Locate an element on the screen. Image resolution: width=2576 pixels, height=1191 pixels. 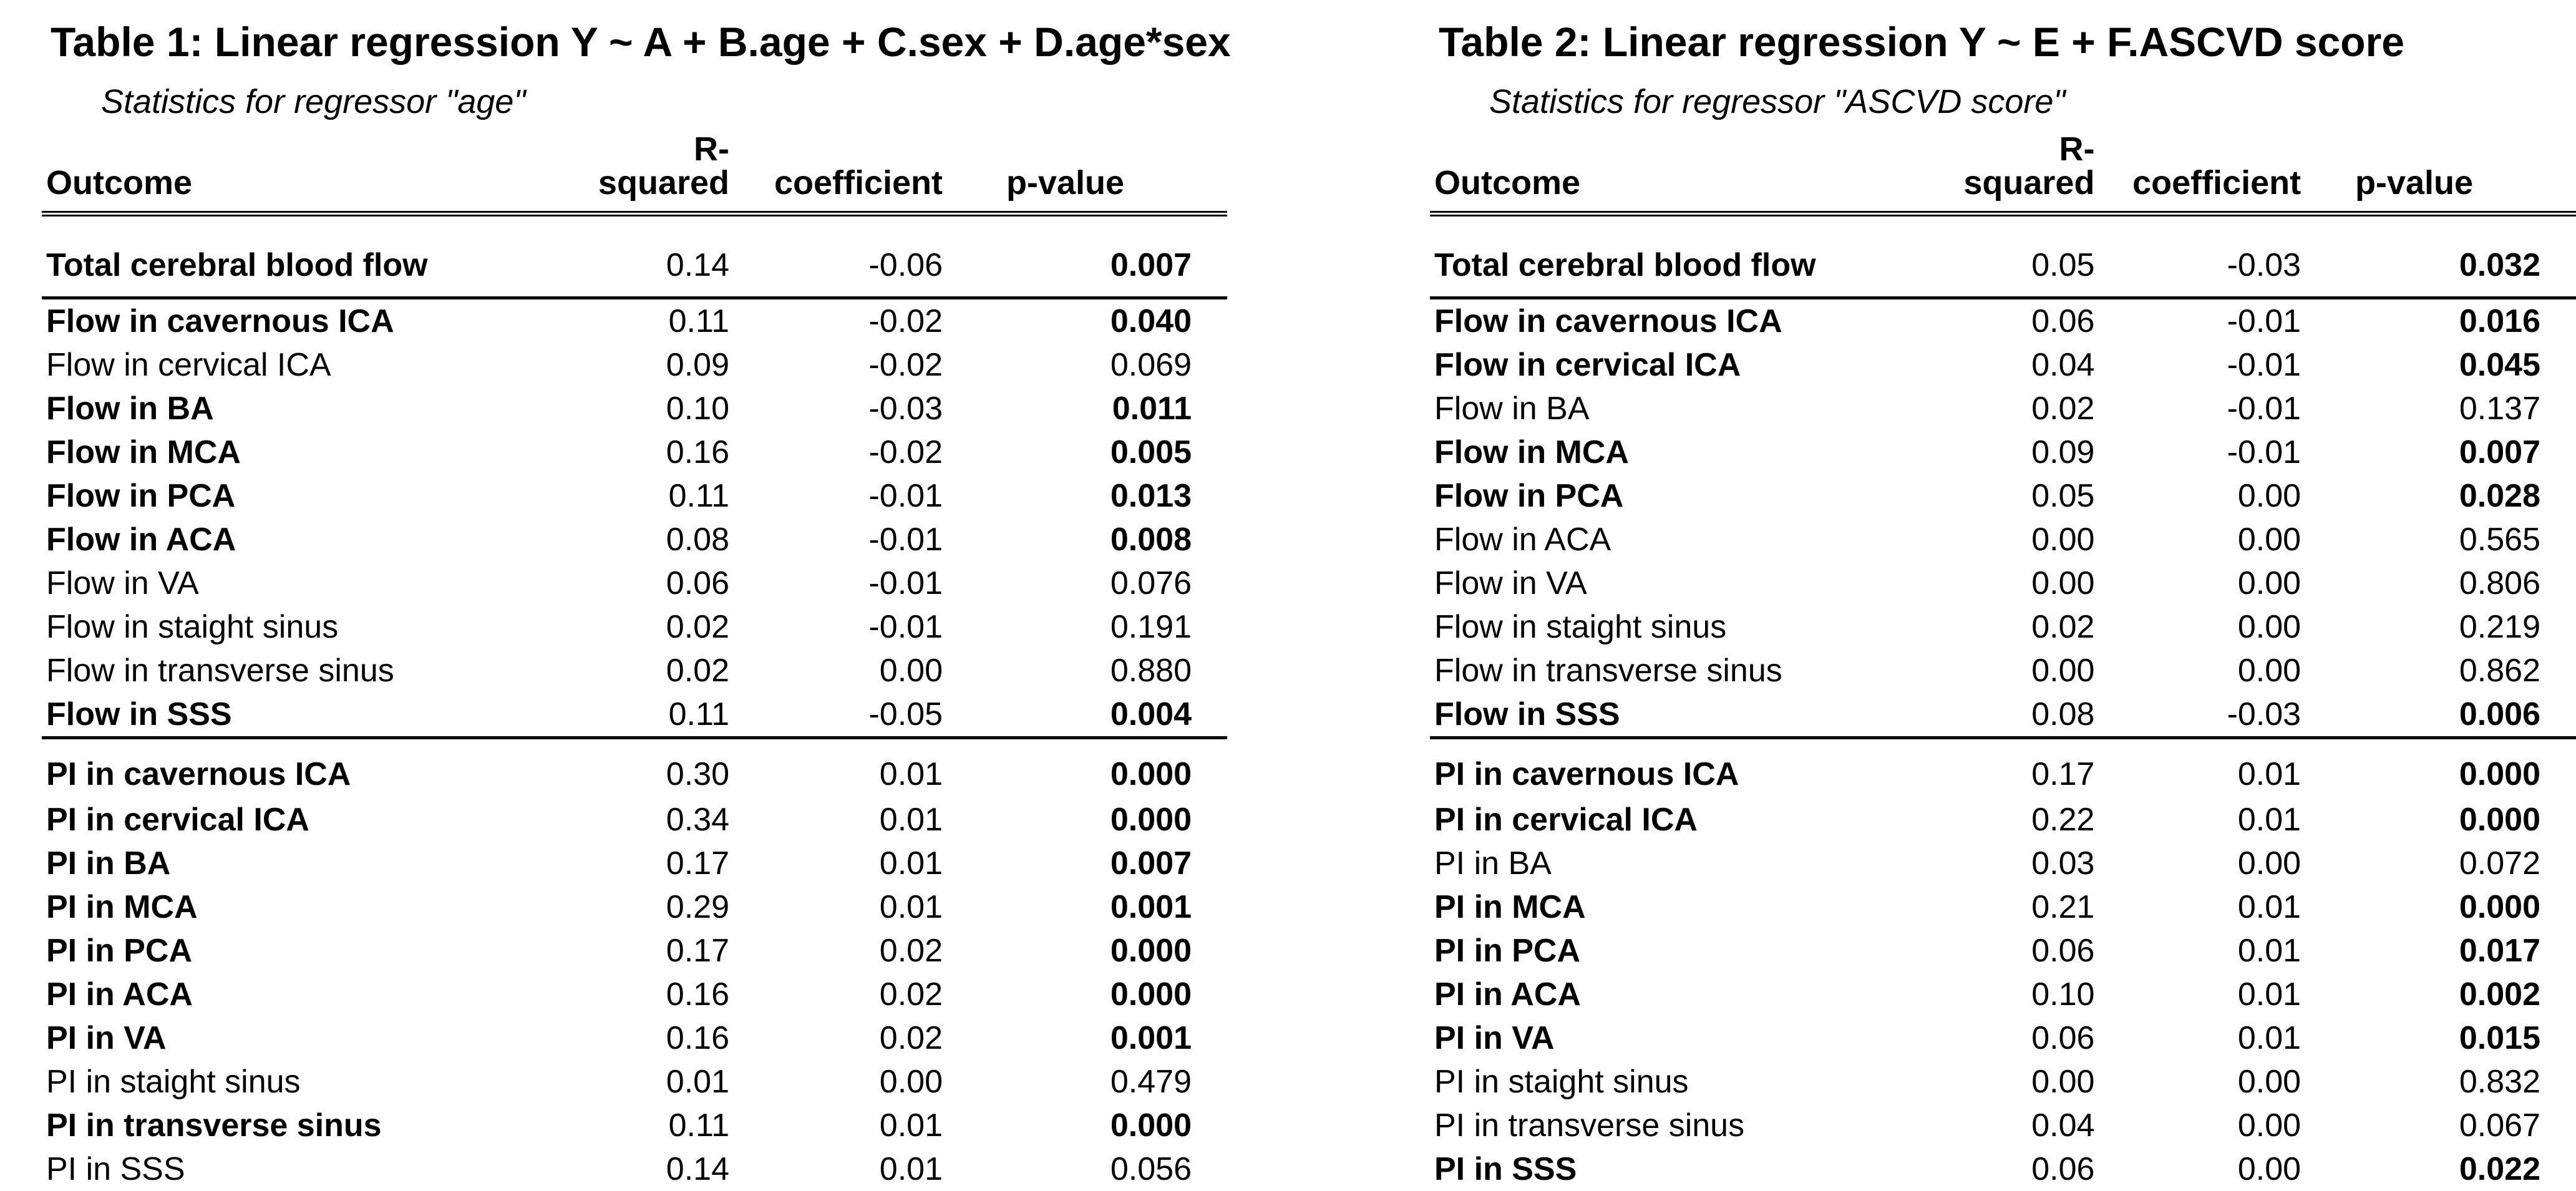
r-squared-cell: 0.03 is located at coordinates (2063, 863).